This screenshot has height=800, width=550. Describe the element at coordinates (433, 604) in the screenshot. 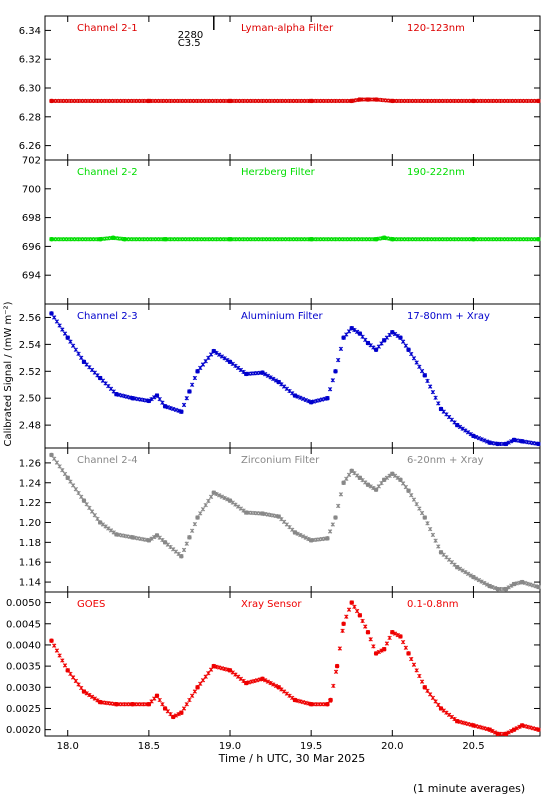

I see `panel-band: 0.1-0.8nm` at that location.